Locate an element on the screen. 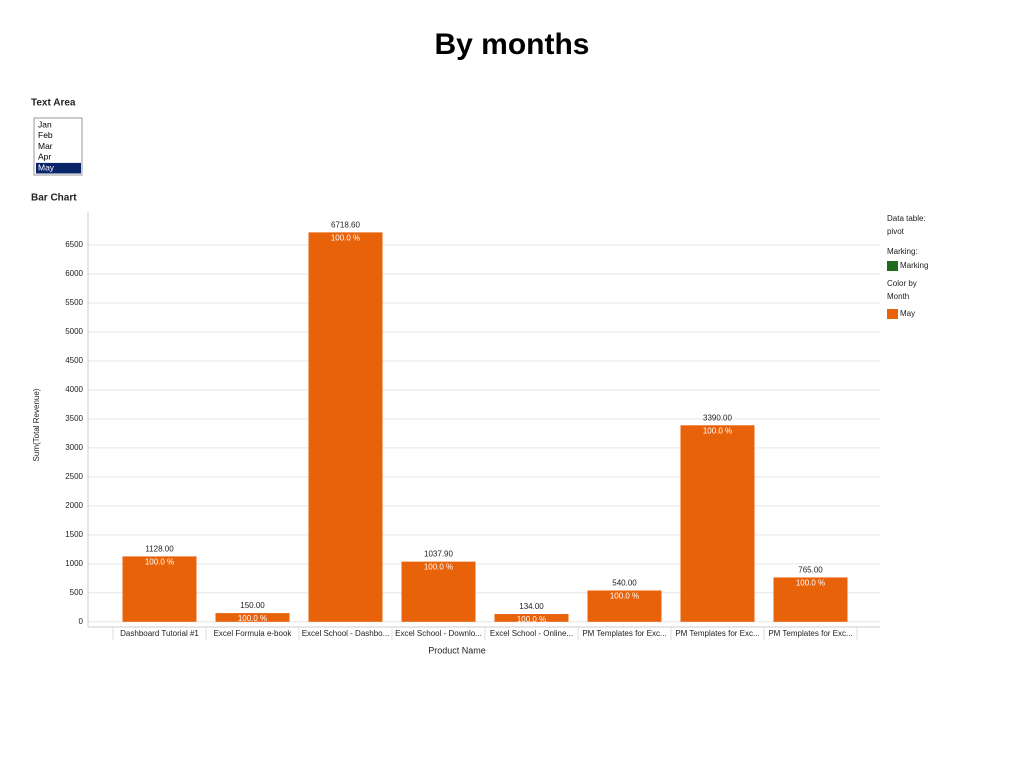  y-tick-label: 1000 is located at coordinates (74, 563).